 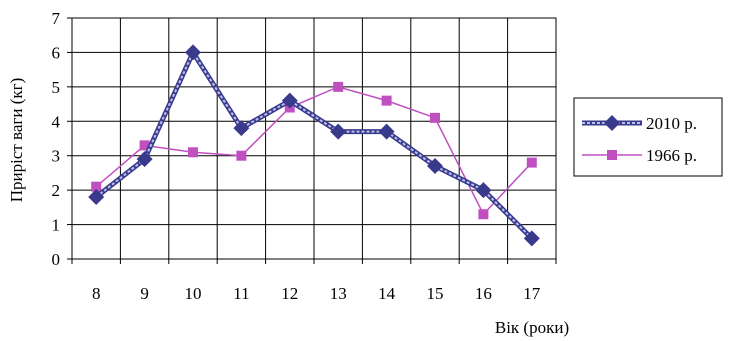 I want to click on legend-entry: 1966 р., so click(x=639, y=155).